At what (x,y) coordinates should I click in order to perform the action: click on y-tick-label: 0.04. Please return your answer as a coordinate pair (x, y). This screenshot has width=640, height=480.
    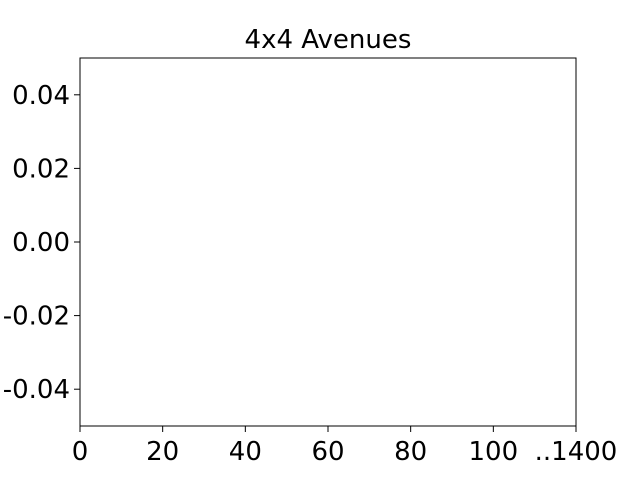
    Looking at the image, I should click on (41, 96).